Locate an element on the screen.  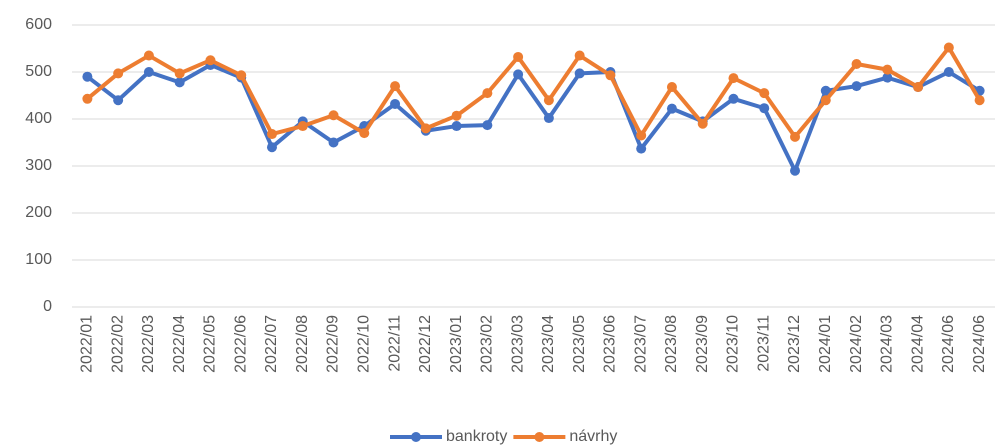
x-tick-label: 2023/05 is located at coordinates (579, 344).